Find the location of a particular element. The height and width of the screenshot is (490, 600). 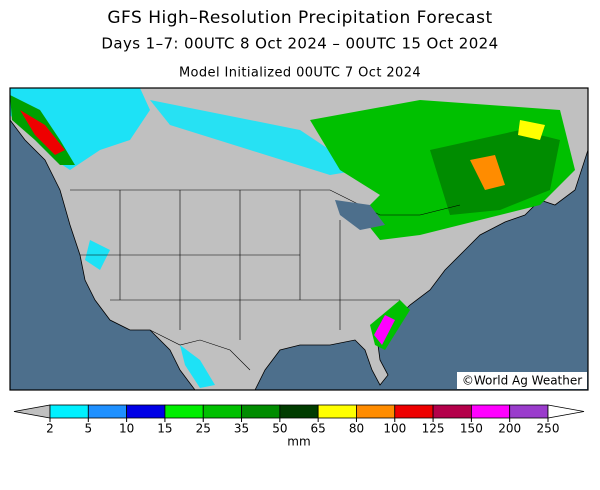

level-label: 125 is located at coordinates (433, 429).